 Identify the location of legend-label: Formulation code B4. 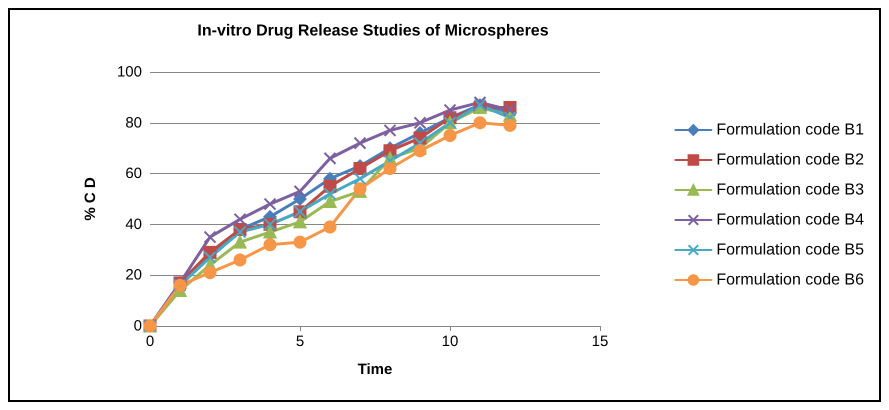
(790, 220).